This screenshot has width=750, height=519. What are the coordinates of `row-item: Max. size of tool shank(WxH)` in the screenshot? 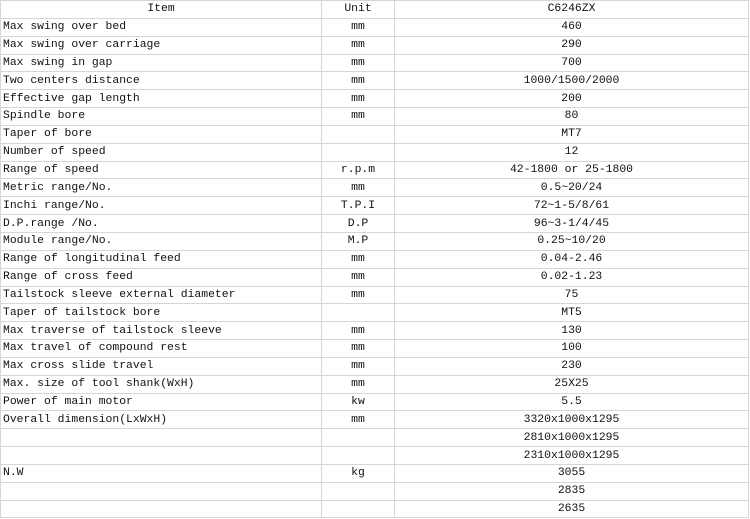 It's located at (161, 384).